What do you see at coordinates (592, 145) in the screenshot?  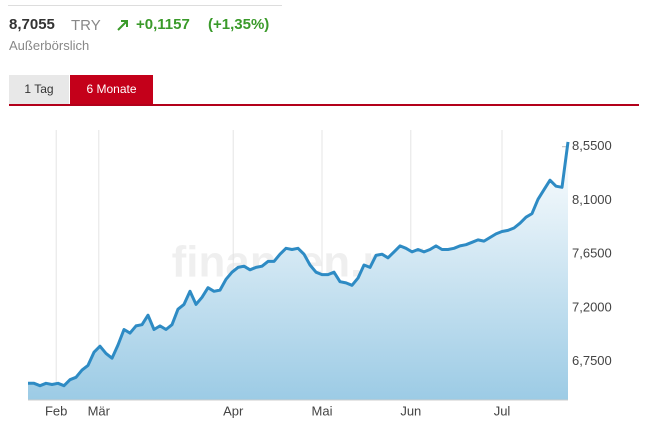 I see `y-tick-label: 8,5500` at bounding box center [592, 145].